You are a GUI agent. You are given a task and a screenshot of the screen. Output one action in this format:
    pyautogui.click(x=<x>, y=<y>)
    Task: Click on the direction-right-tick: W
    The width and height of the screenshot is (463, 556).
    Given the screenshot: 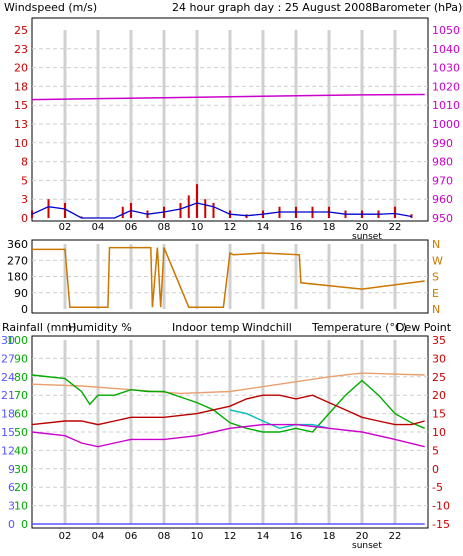 What is the action you would take?
    pyautogui.click(x=437, y=260)
    